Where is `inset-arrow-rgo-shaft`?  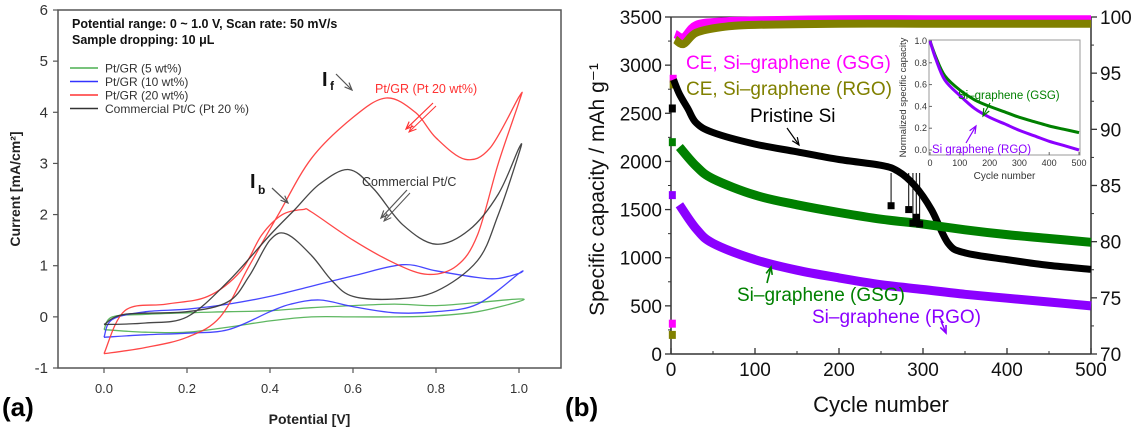 inset-arrow-rgo-shaft is located at coordinates (971, 134).